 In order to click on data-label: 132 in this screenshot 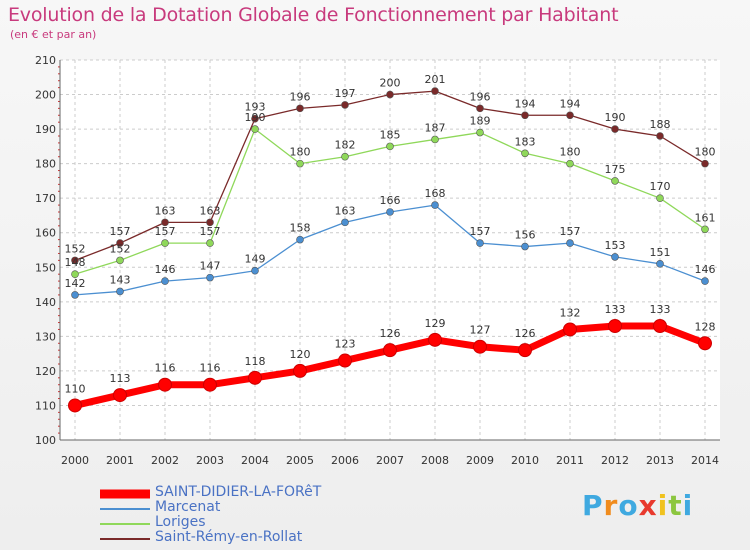, I will do `click(570, 312)`.